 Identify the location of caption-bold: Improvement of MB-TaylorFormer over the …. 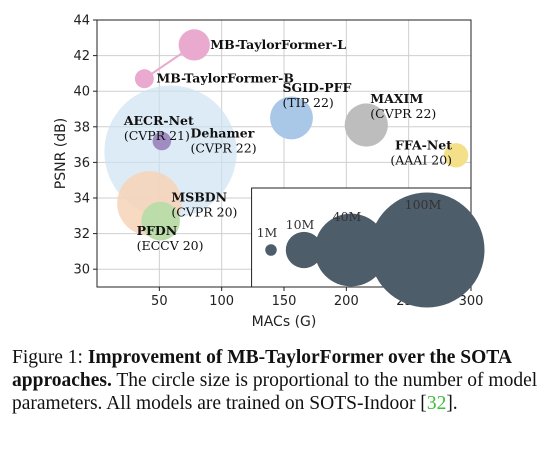
(261, 369).